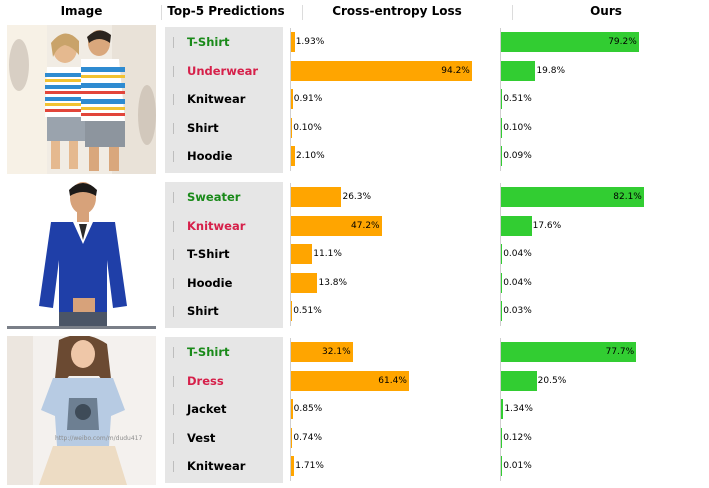 The width and height of the screenshot is (709, 488). I want to click on ours-value-label: 79.2%, so click(622, 42).